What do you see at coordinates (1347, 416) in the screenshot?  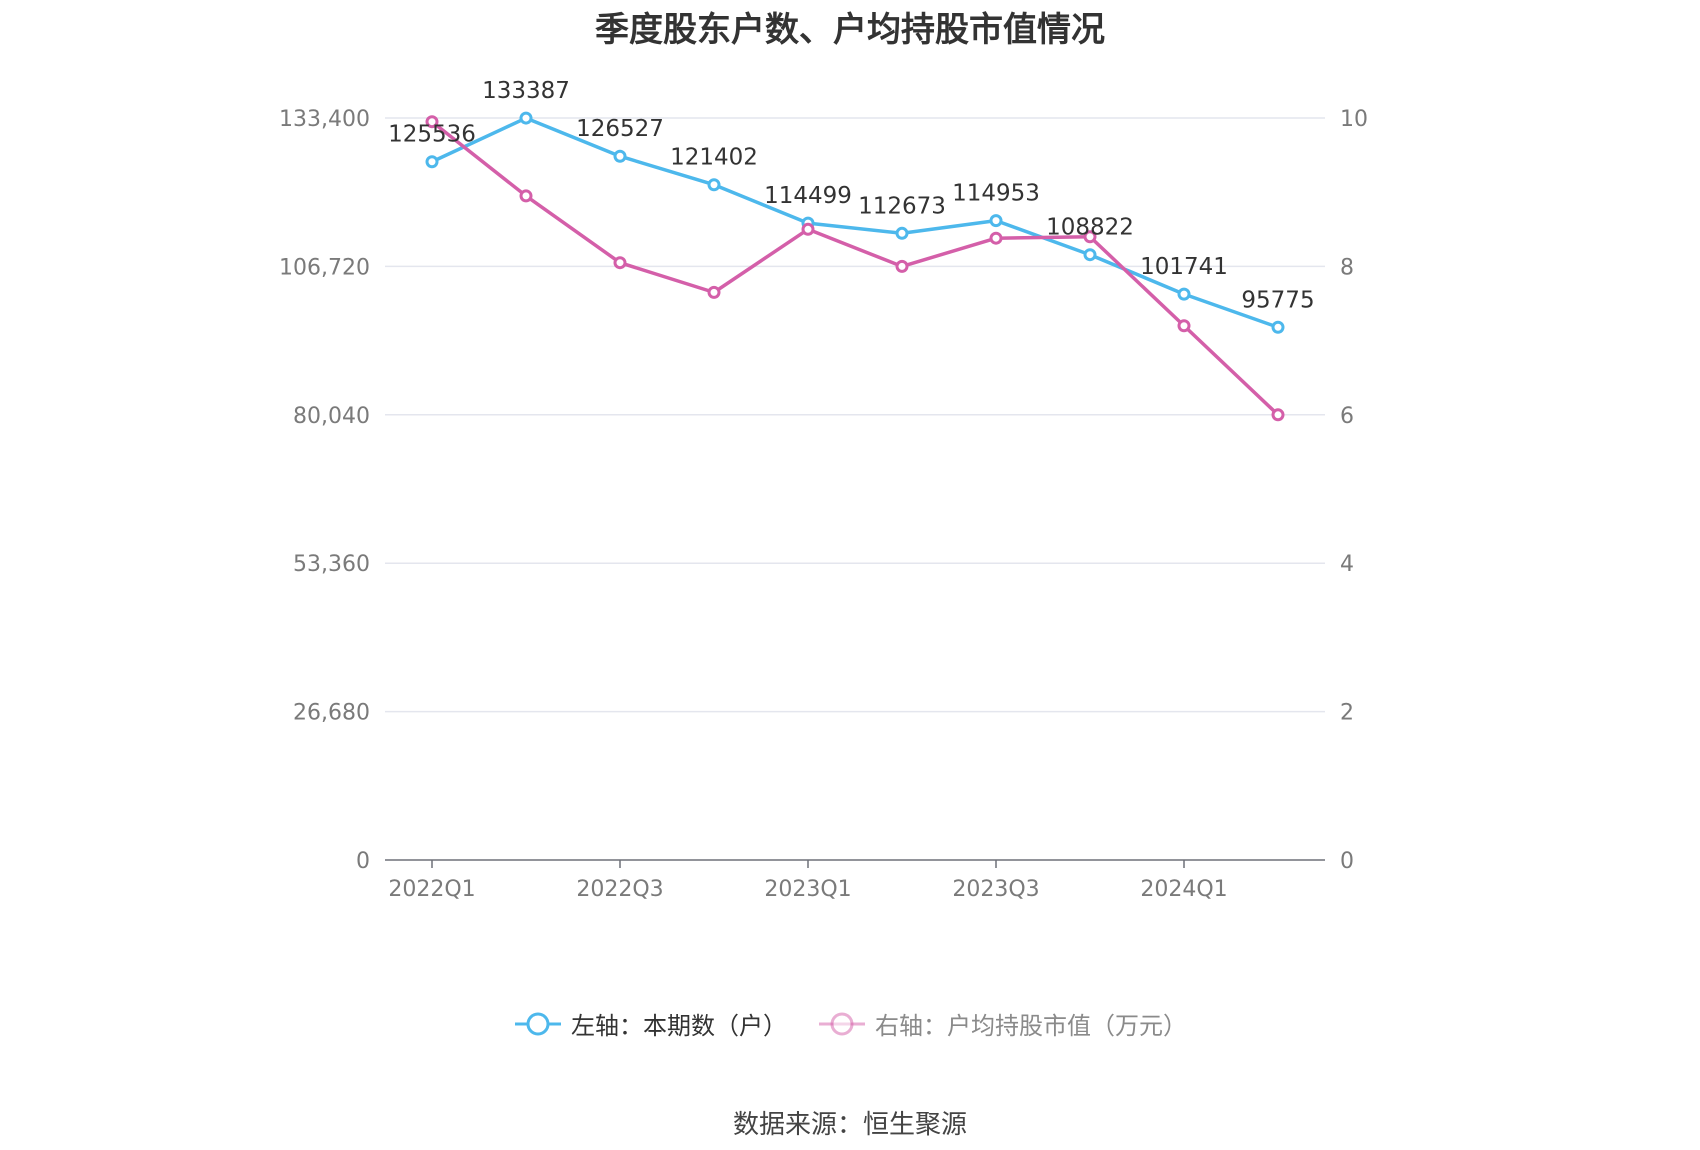 I see `y-right-tick-label: 6` at bounding box center [1347, 416].